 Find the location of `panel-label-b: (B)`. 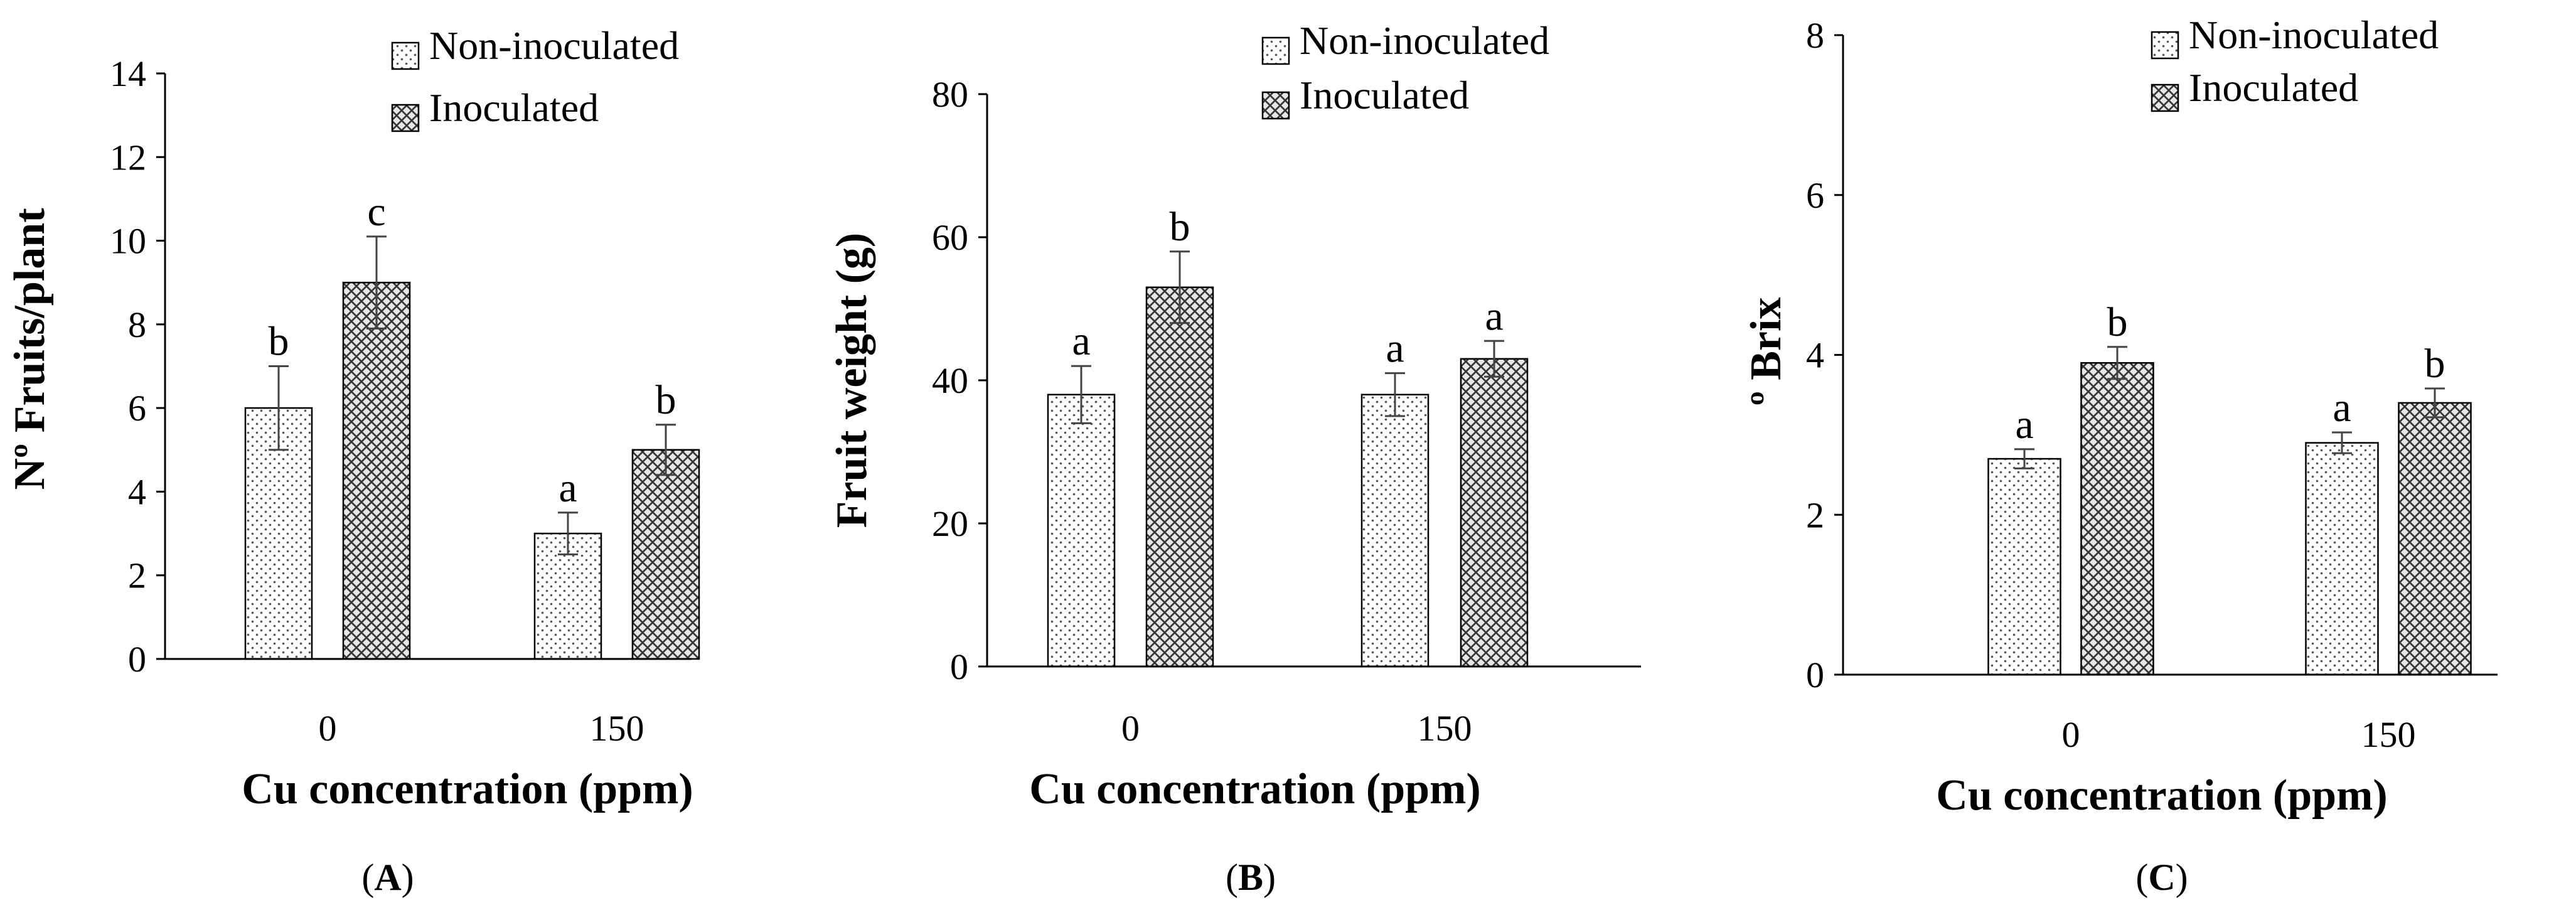

panel-label-b: (B) is located at coordinates (1251, 877).